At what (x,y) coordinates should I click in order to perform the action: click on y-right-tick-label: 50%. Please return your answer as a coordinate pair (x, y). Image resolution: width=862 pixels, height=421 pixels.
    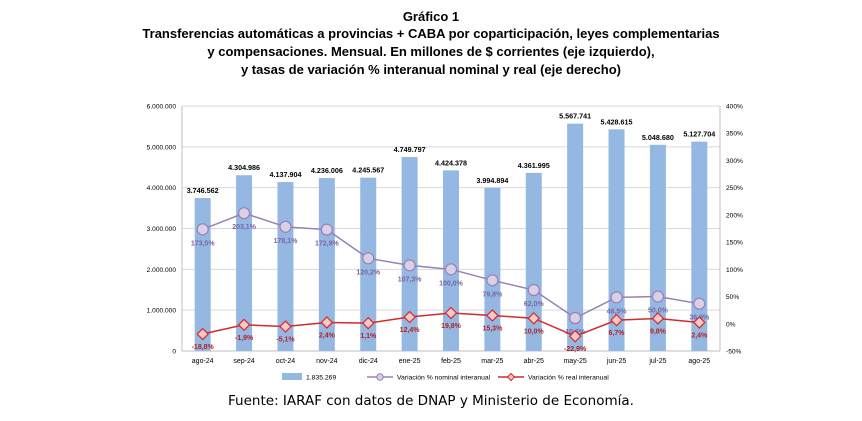
    Looking at the image, I should click on (732, 297).